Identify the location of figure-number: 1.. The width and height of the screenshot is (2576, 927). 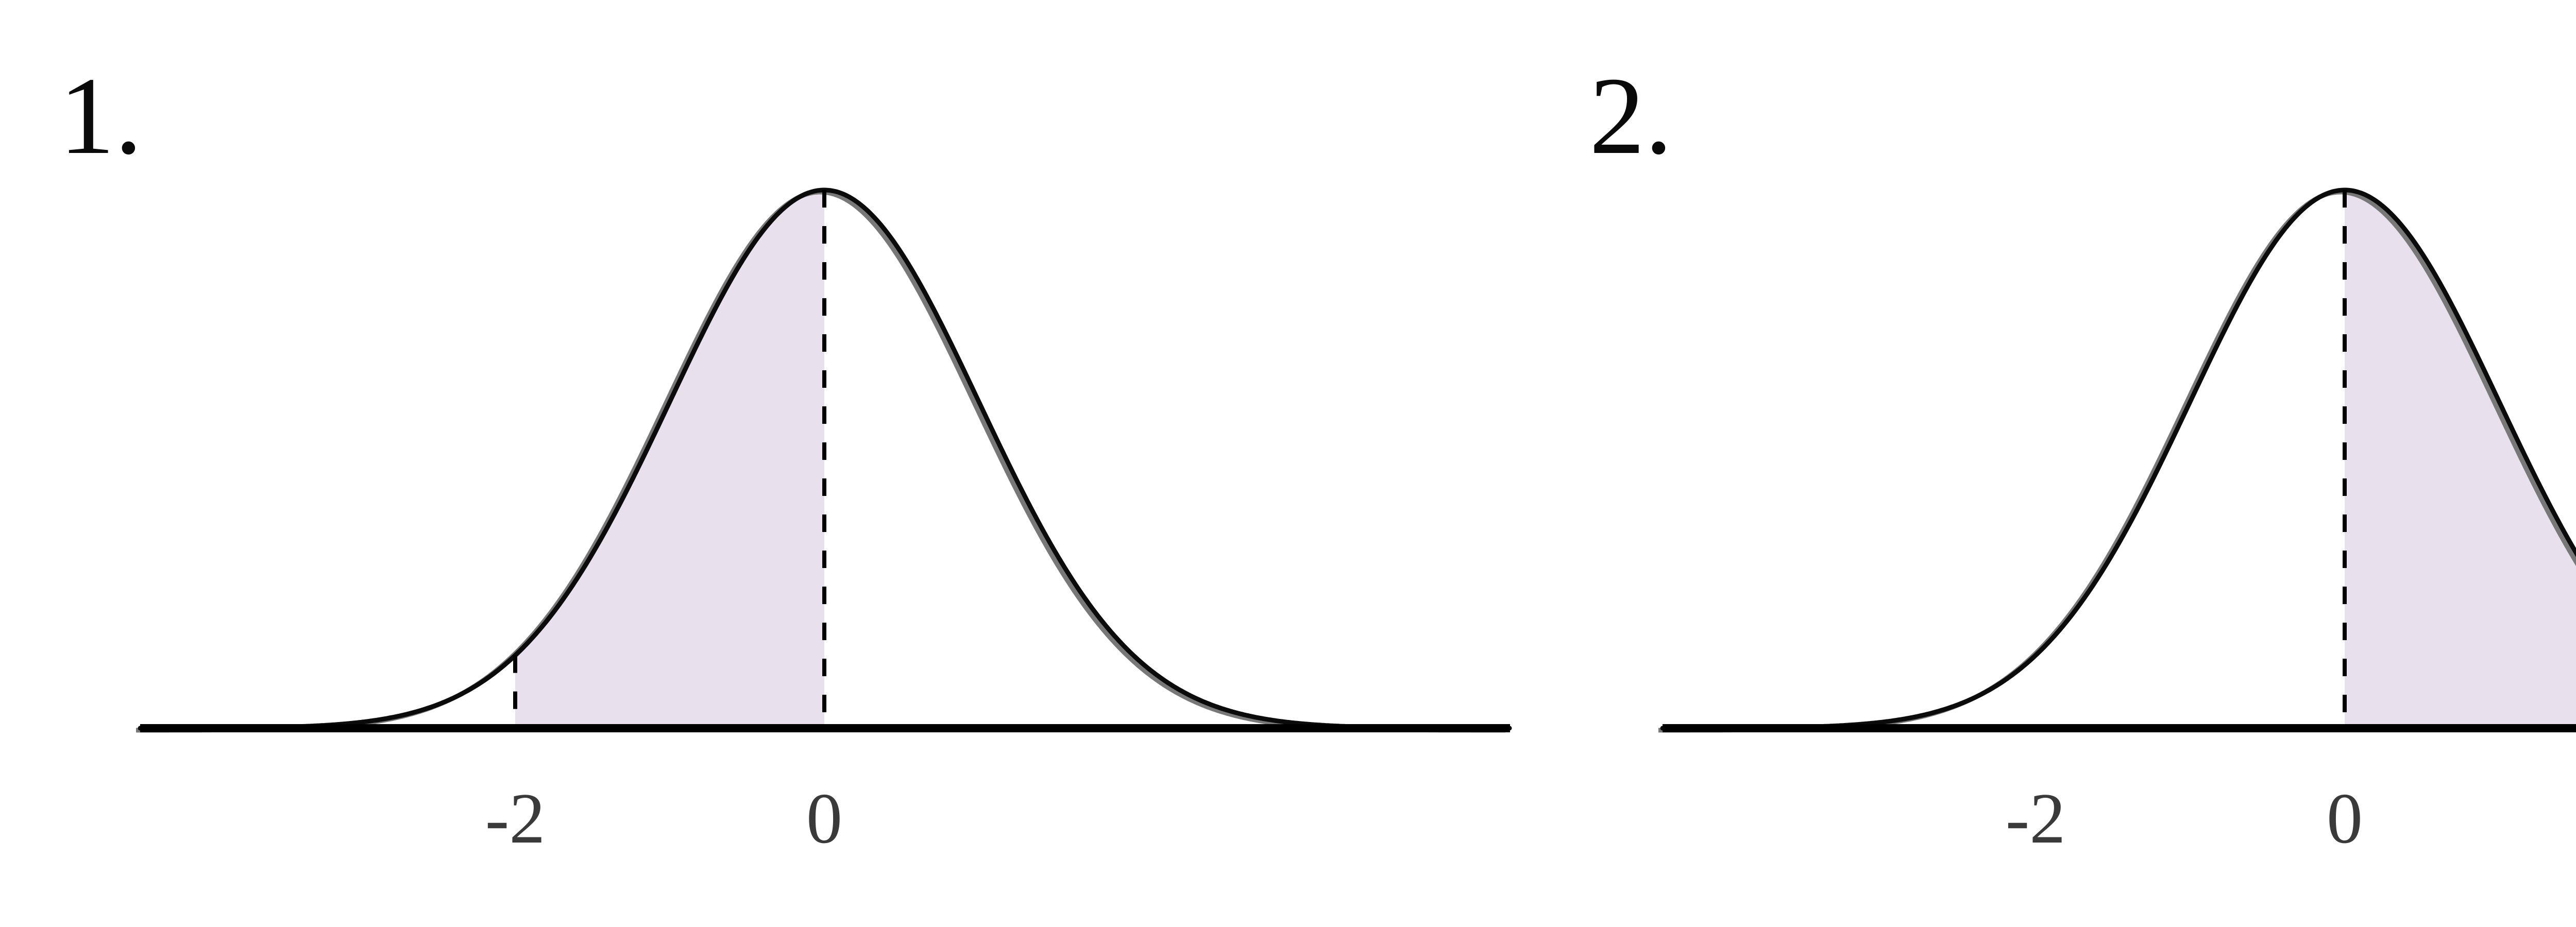
(100, 115).